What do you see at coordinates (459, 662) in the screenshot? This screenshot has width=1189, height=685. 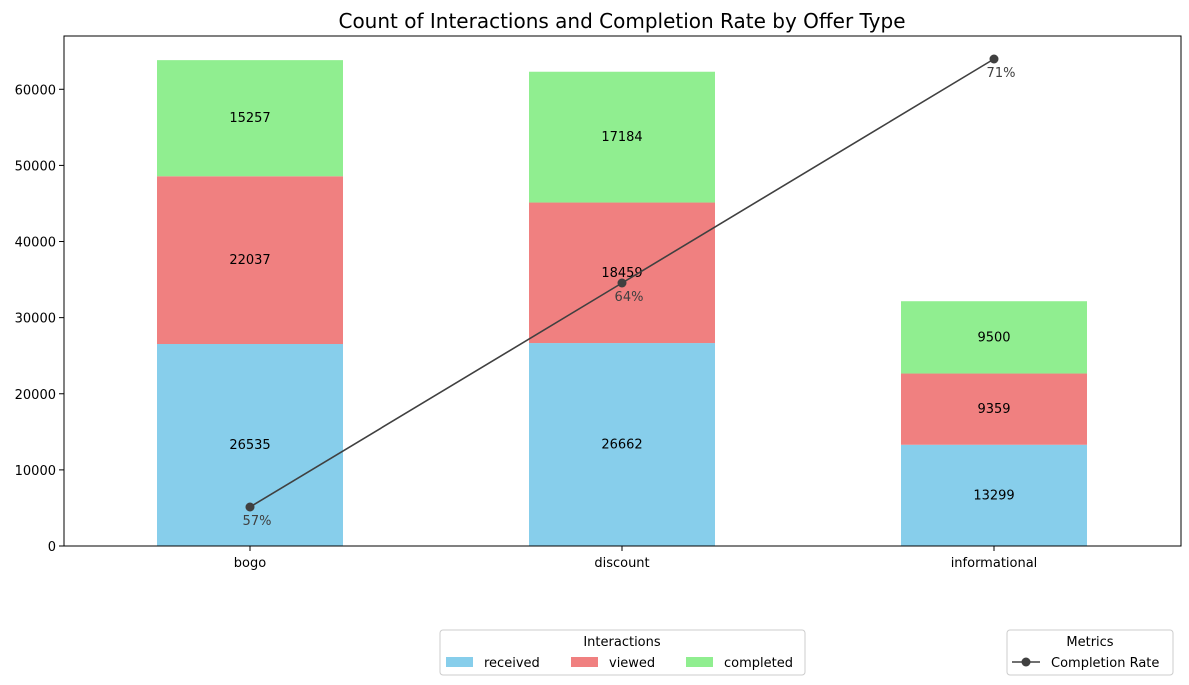 I see `legend-swatch-received` at bounding box center [459, 662].